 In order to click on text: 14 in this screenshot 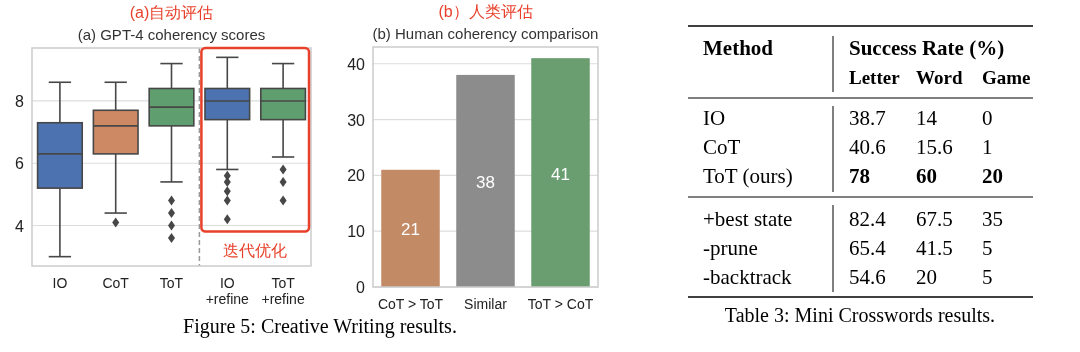, I will do `click(927, 118)`.